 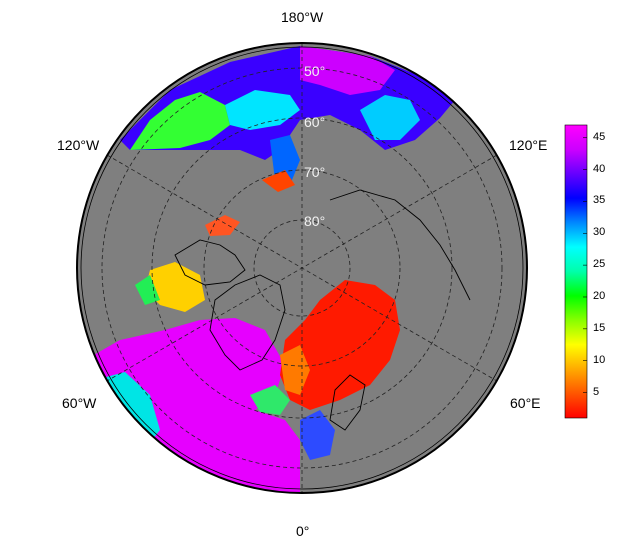 What do you see at coordinates (285, 160) in the screenshot?
I see `bering-strait` at bounding box center [285, 160].